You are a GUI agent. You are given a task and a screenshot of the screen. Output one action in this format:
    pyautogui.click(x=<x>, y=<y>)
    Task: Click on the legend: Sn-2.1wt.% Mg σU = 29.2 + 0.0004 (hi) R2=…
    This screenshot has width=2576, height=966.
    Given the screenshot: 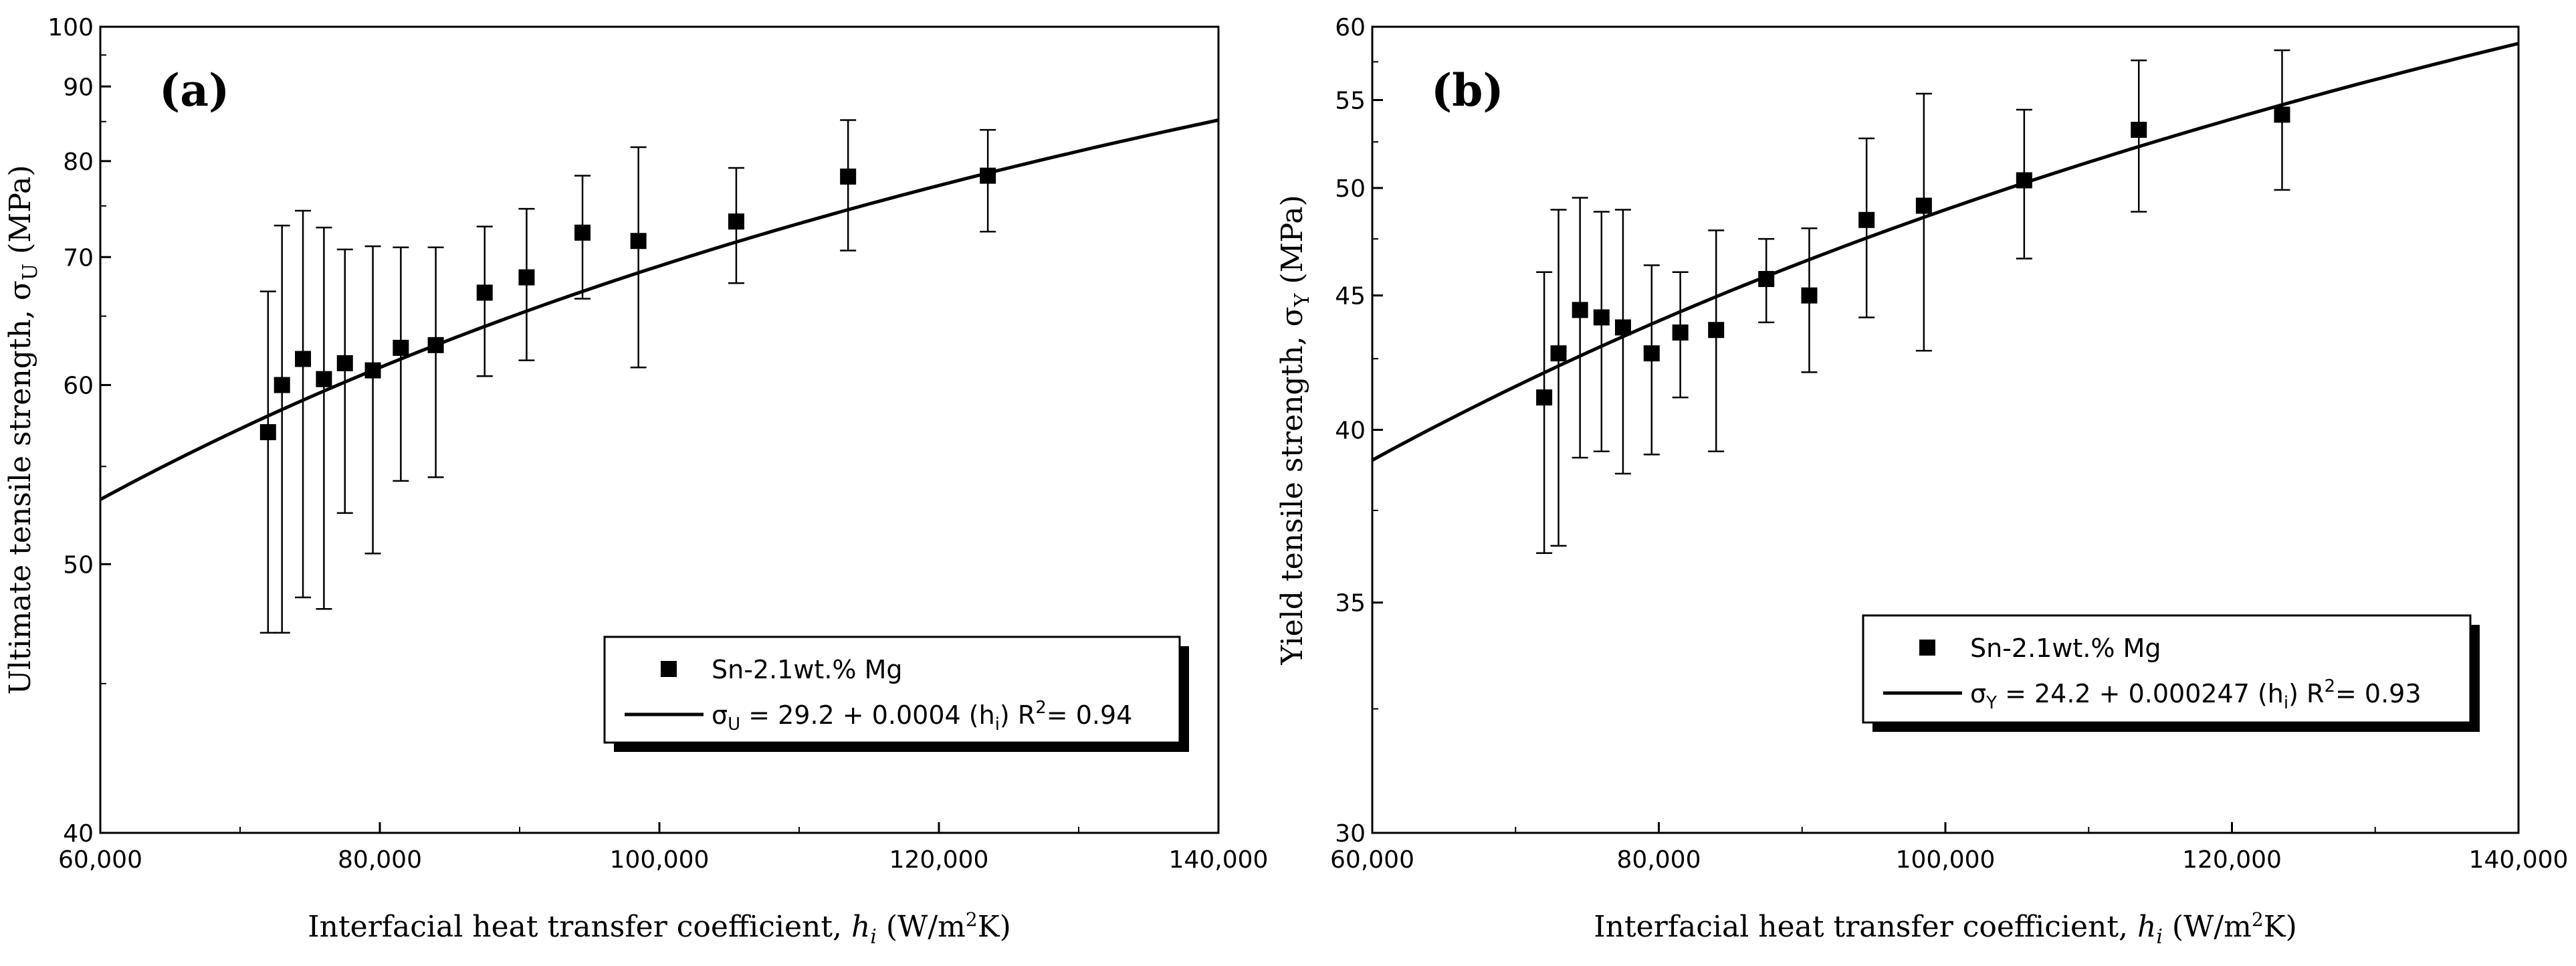 What is the action you would take?
    pyautogui.click(x=896, y=694)
    